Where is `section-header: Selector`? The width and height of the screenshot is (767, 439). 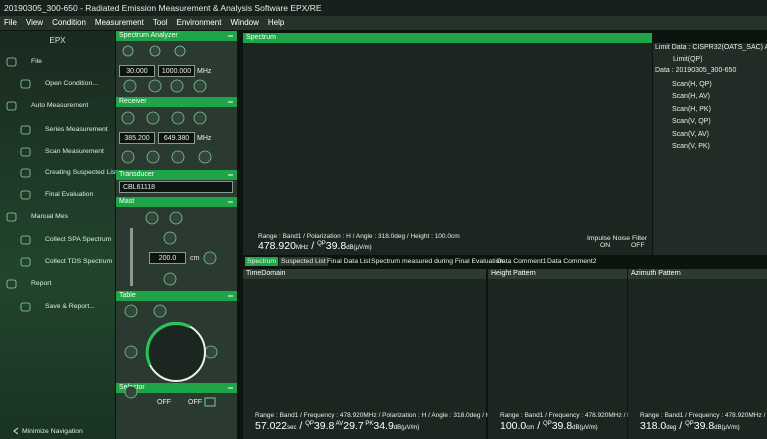 section-header: Selector is located at coordinates (176, 388).